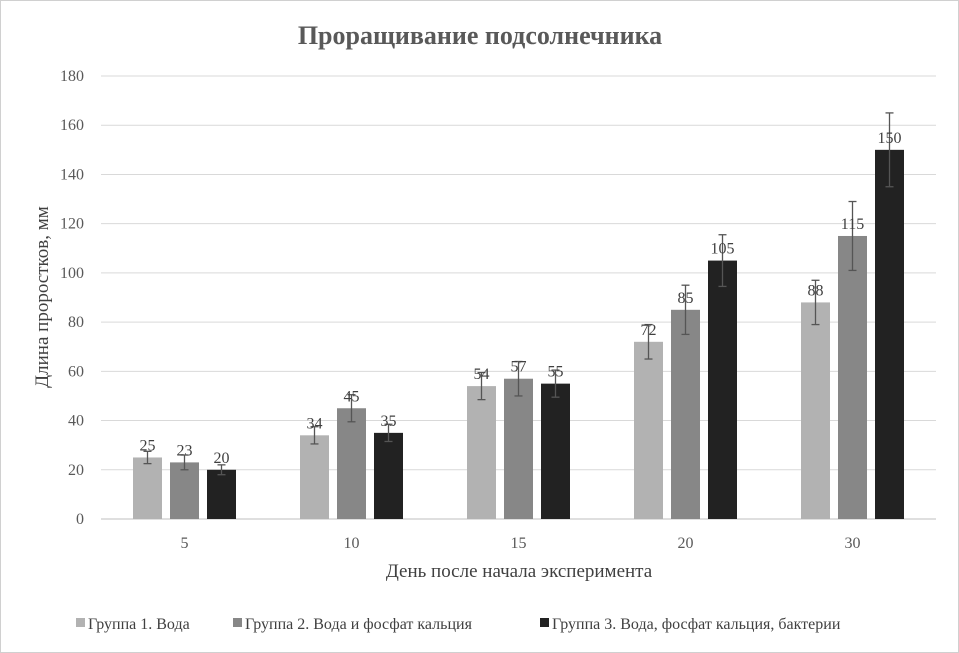  What do you see at coordinates (72, 76) in the screenshot?
I see `y-tick-label: 180` at bounding box center [72, 76].